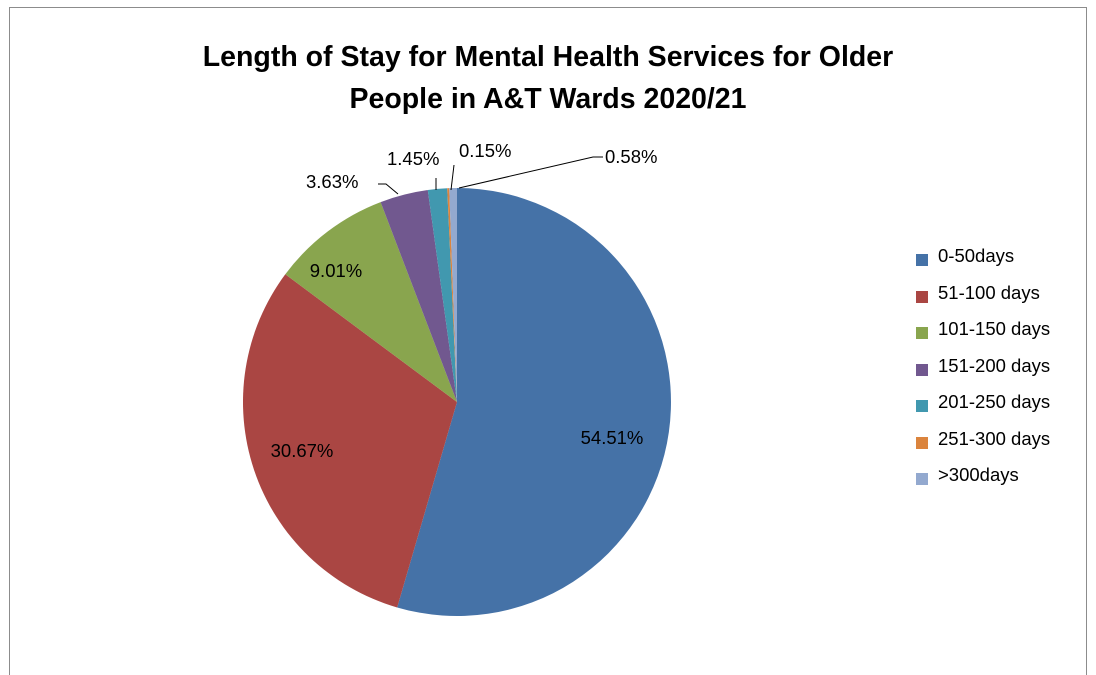  What do you see at coordinates (612, 437) in the screenshot?
I see `data-label-1: 54.51%` at bounding box center [612, 437].